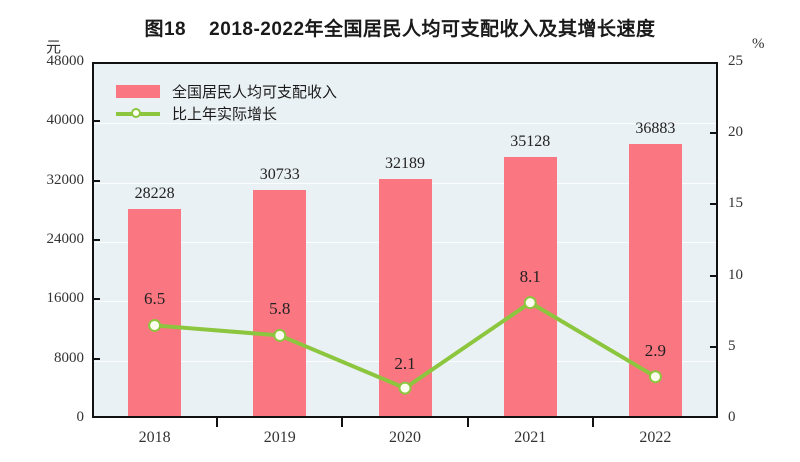  Describe the element at coordinates (400, 29) in the screenshot. I see `chart-title: 图18 2018-2022年全国居民人均可支配收入及其增长速度` at that location.